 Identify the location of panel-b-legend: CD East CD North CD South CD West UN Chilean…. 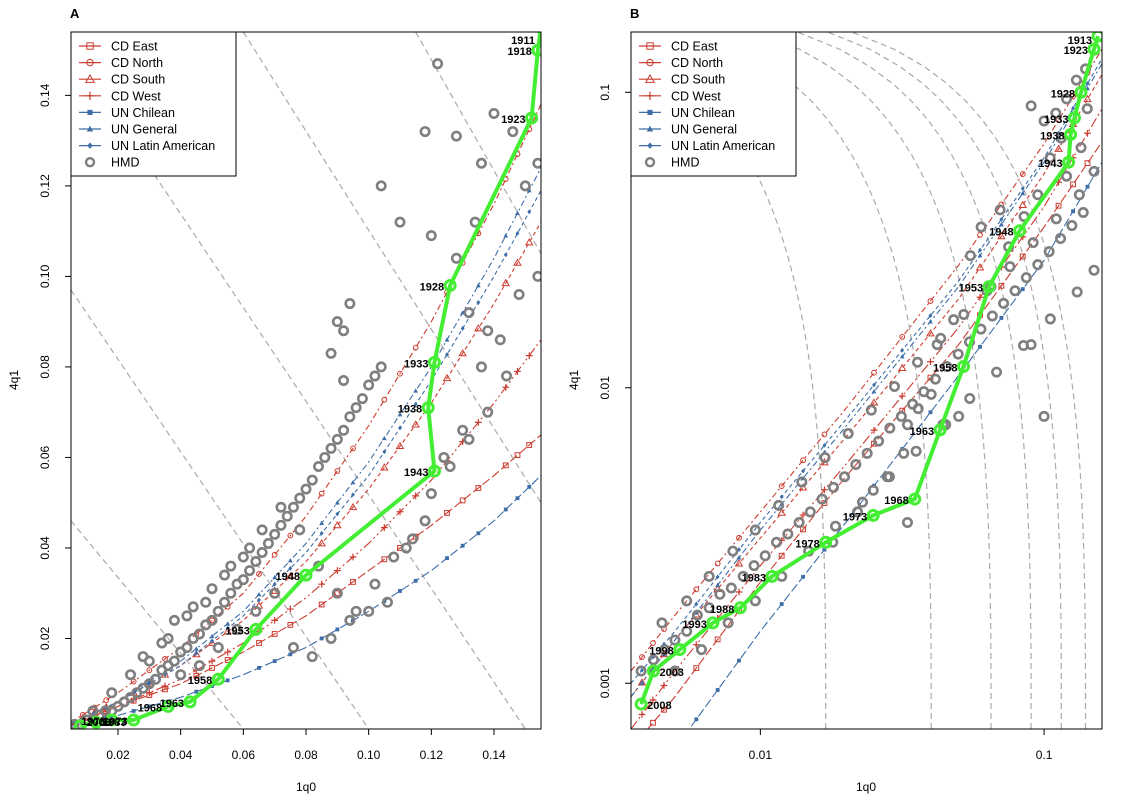
(713, 104).